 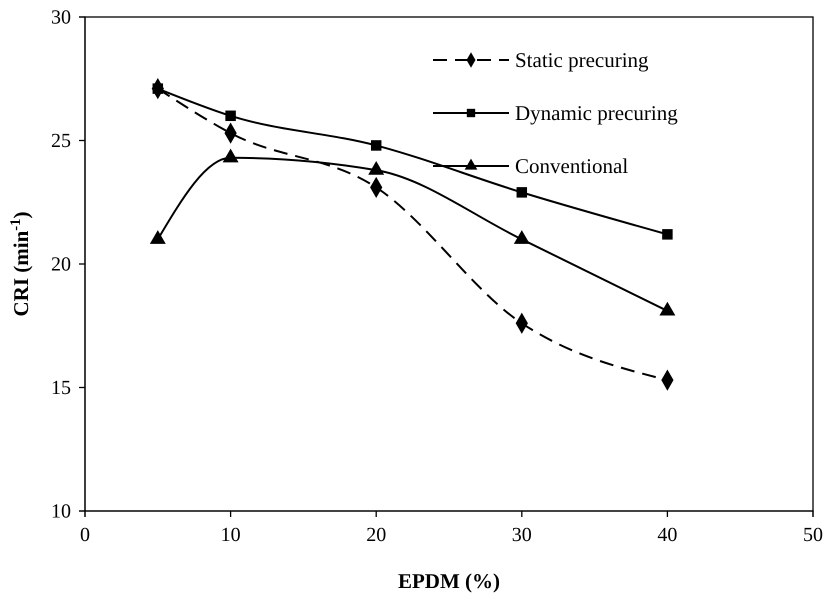 I want to click on x-tick-label: 40, so click(x=667, y=535).